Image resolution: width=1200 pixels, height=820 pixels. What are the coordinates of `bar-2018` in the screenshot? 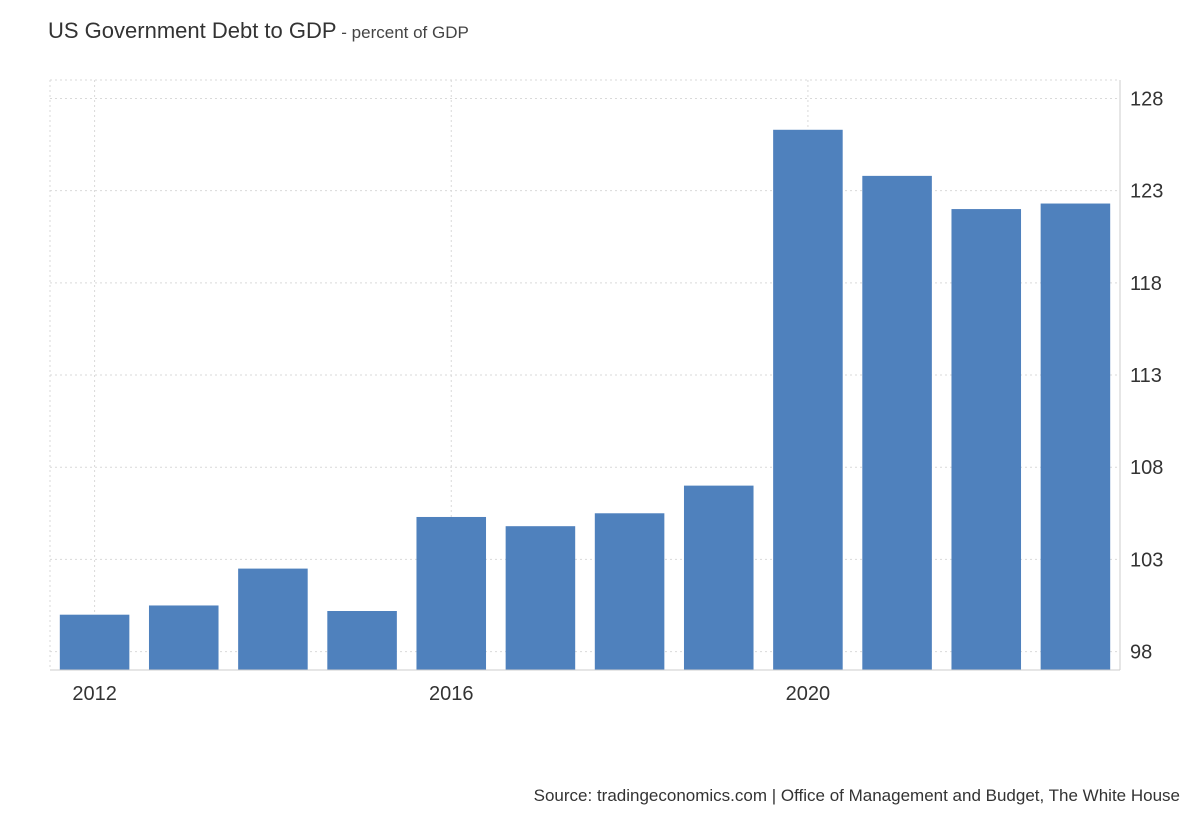 It's located at (629, 591).